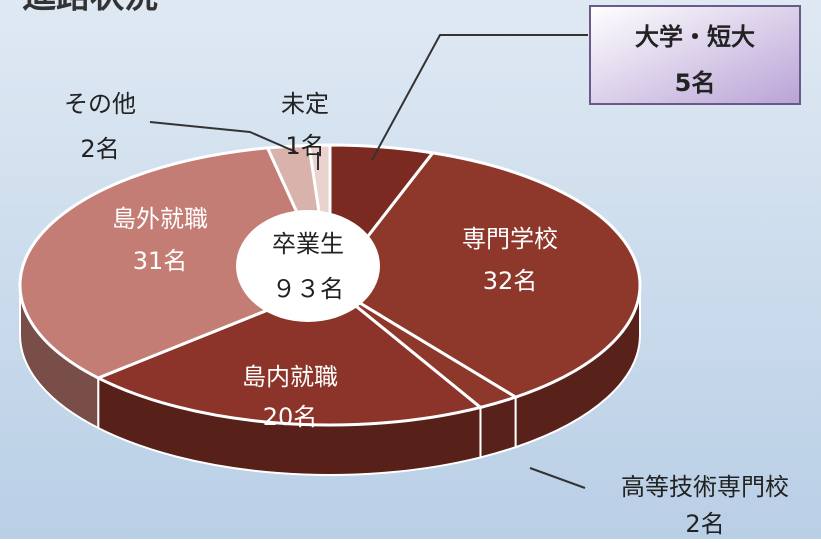 The image size is (821, 543). Describe the element at coordinates (289, 355) in the screenshot. I see `slice` at that location.